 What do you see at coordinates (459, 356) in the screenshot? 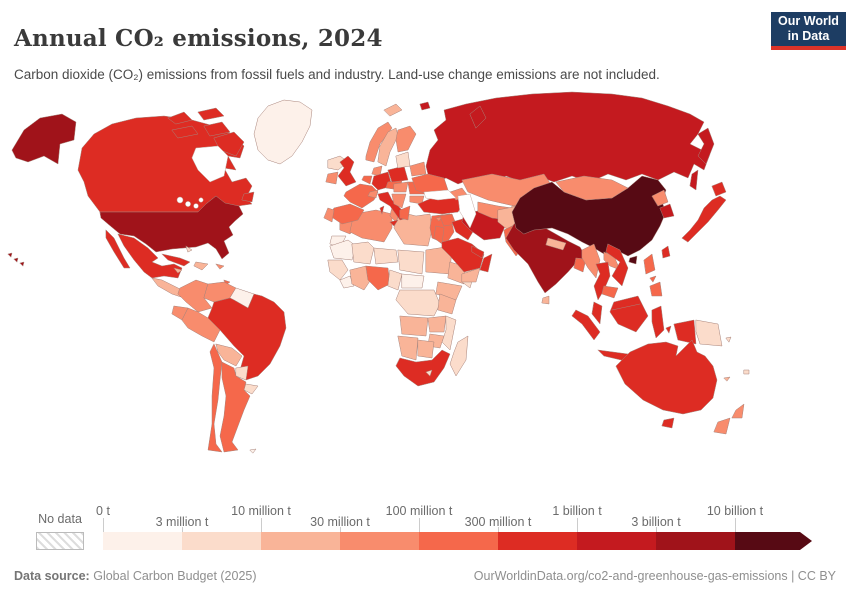
I see `country-madagascar` at bounding box center [459, 356].